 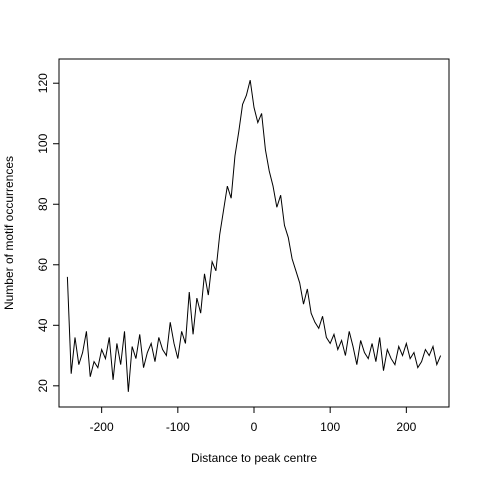 I want to click on y-axis: 20 40 60 80 100 120, so click(x=47, y=233).